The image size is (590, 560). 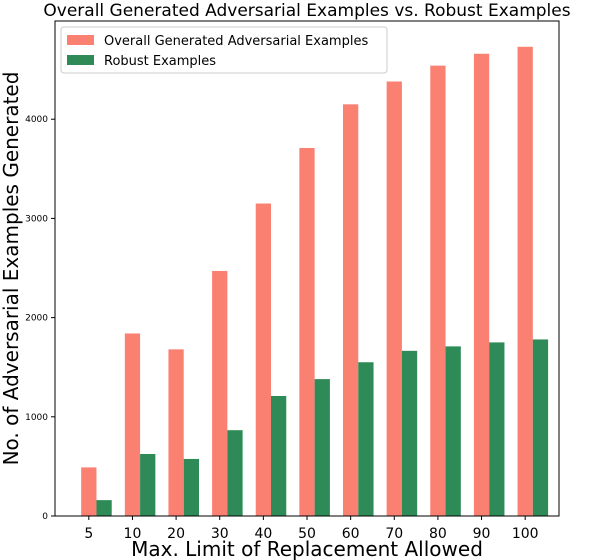 What do you see at coordinates (220, 534) in the screenshot?
I see `x-tick-label: 30` at bounding box center [220, 534].